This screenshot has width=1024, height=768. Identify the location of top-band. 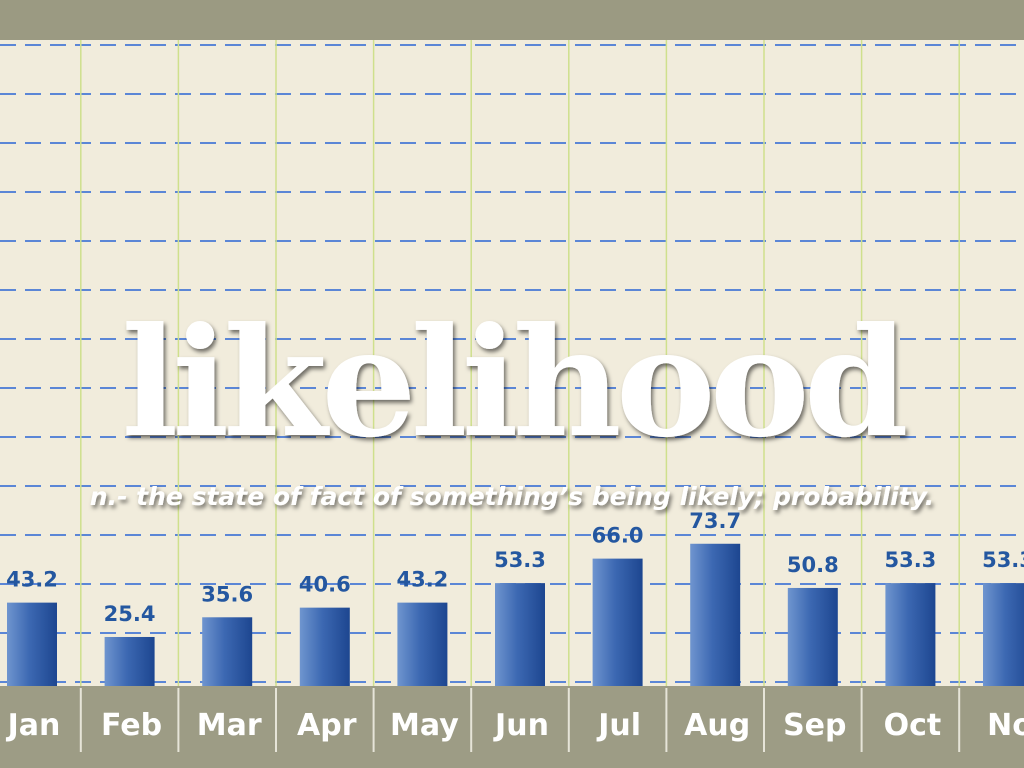
(512, 20).